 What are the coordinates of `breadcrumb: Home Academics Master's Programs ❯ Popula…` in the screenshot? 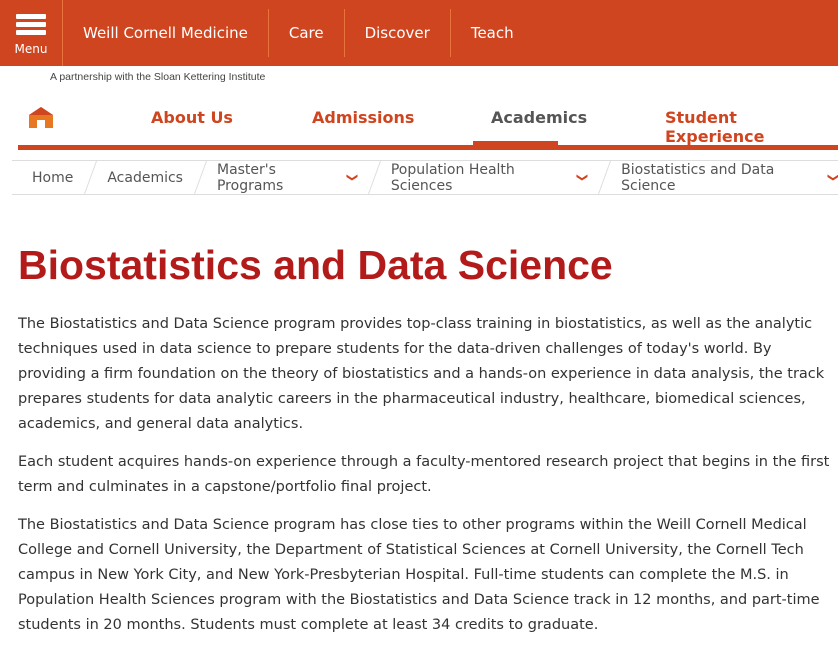 It's located at (425, 177).